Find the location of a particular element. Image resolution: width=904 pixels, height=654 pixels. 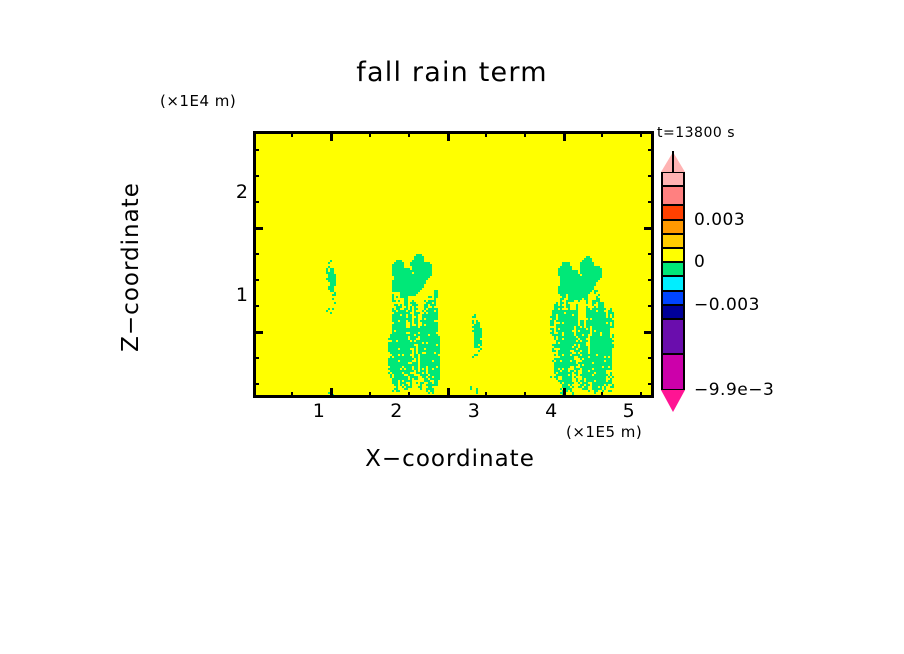

colorbar-tick-label: 0 is located at coordinates (700, 262).